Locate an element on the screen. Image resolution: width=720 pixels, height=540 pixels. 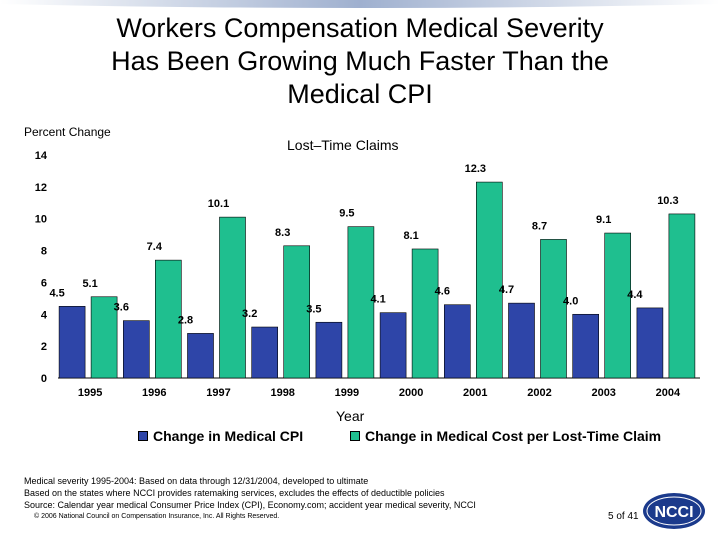
x-tick-label: 1998 is located at coordinates (282, 393).